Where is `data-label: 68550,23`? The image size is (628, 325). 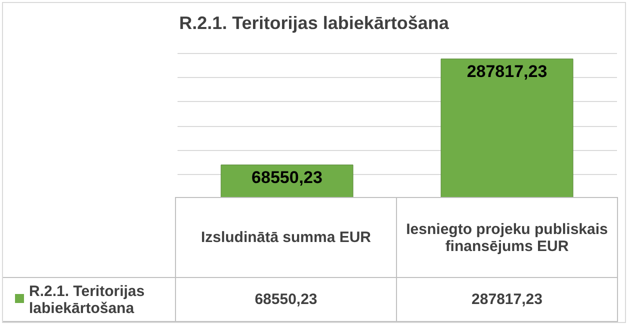 data-label: 68550,23 is located at coordinates (286, 300).